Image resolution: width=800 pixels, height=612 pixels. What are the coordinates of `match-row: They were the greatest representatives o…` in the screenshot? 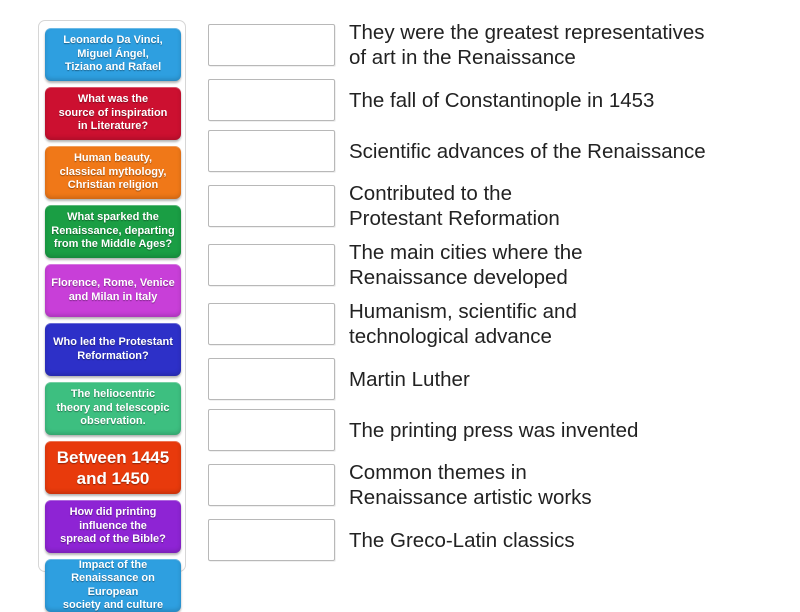 It's located at (498, 45).